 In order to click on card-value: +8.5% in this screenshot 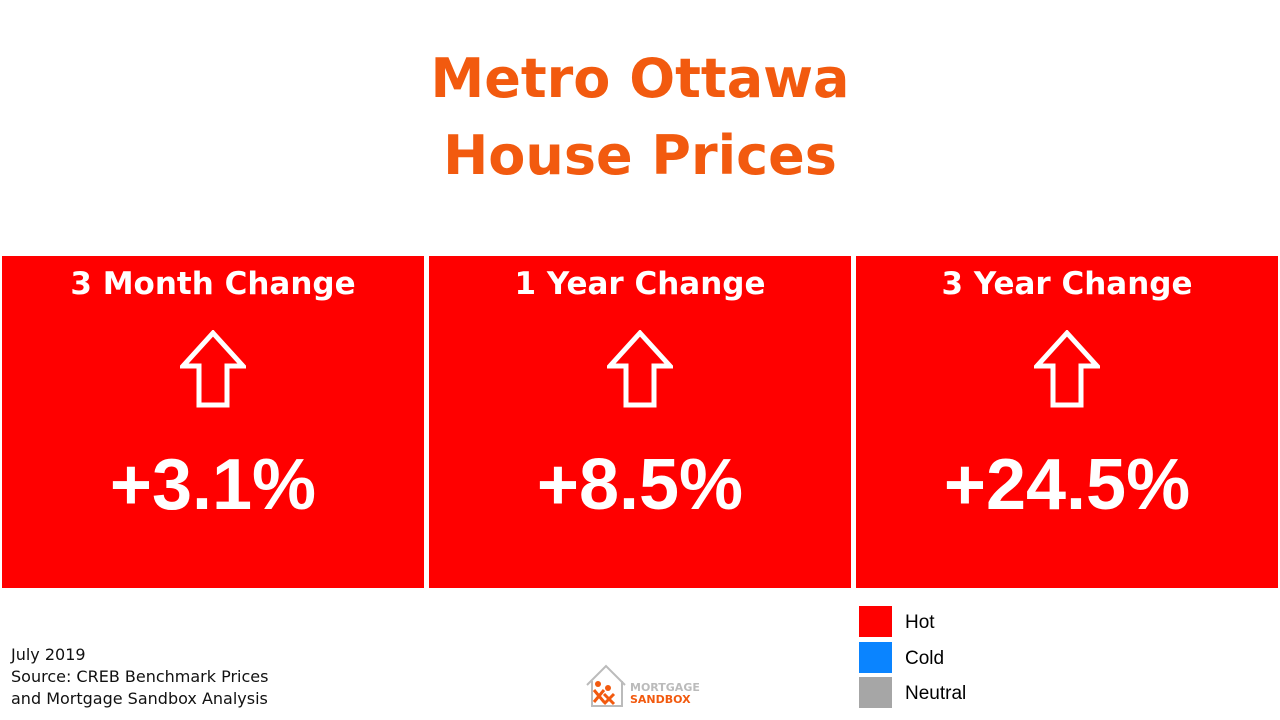, I will do `click(640, 485)`.